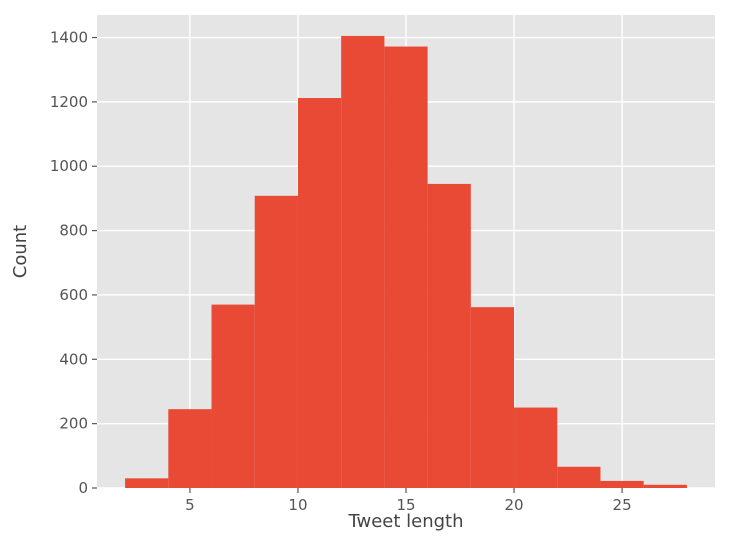 The height and width of the screenshot is (544, 734). What do you see at coordinates (190, 505) in the screenshot?
I see `x-tick-label: 5` at bounding box center [190, 505].